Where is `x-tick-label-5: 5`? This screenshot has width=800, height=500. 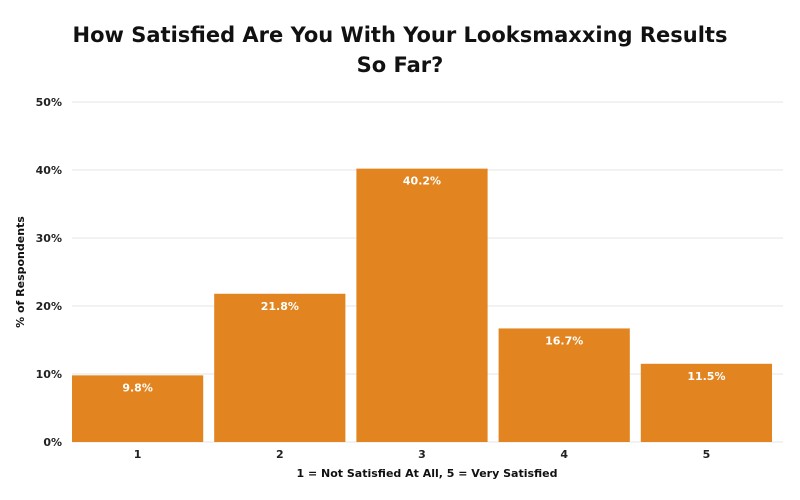 x-tick-label-5: 5 is located at coordinates (707, 454).